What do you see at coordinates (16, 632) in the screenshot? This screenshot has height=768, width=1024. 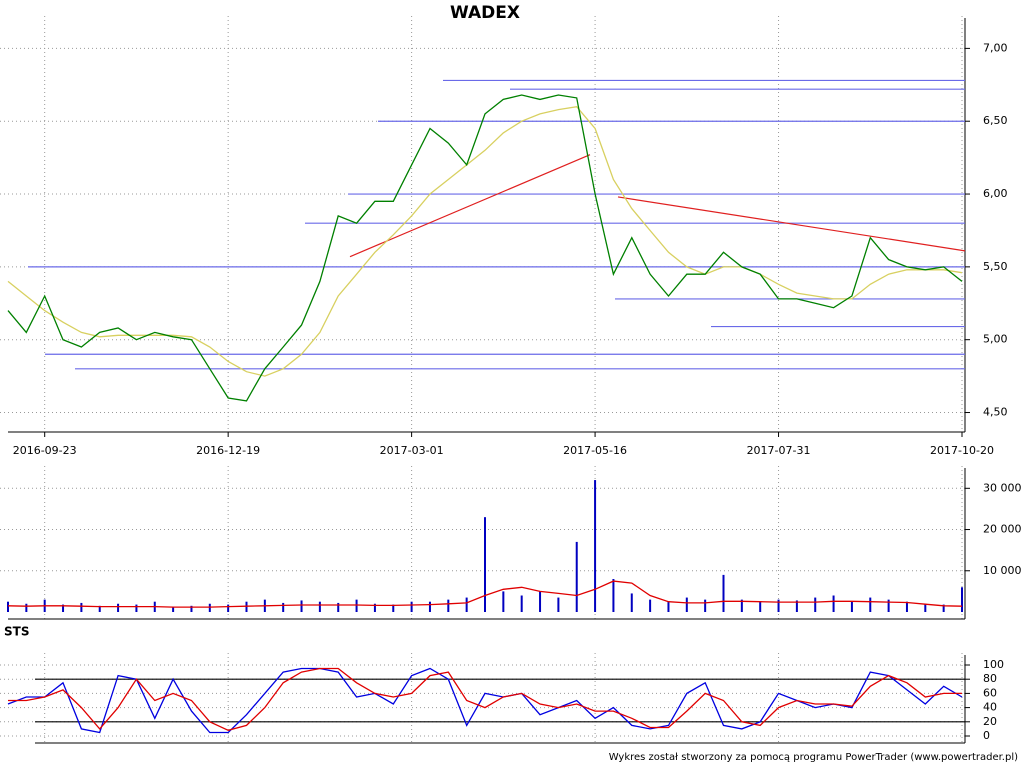 I see `panel-title: STS` at bounding box center [16, 632].